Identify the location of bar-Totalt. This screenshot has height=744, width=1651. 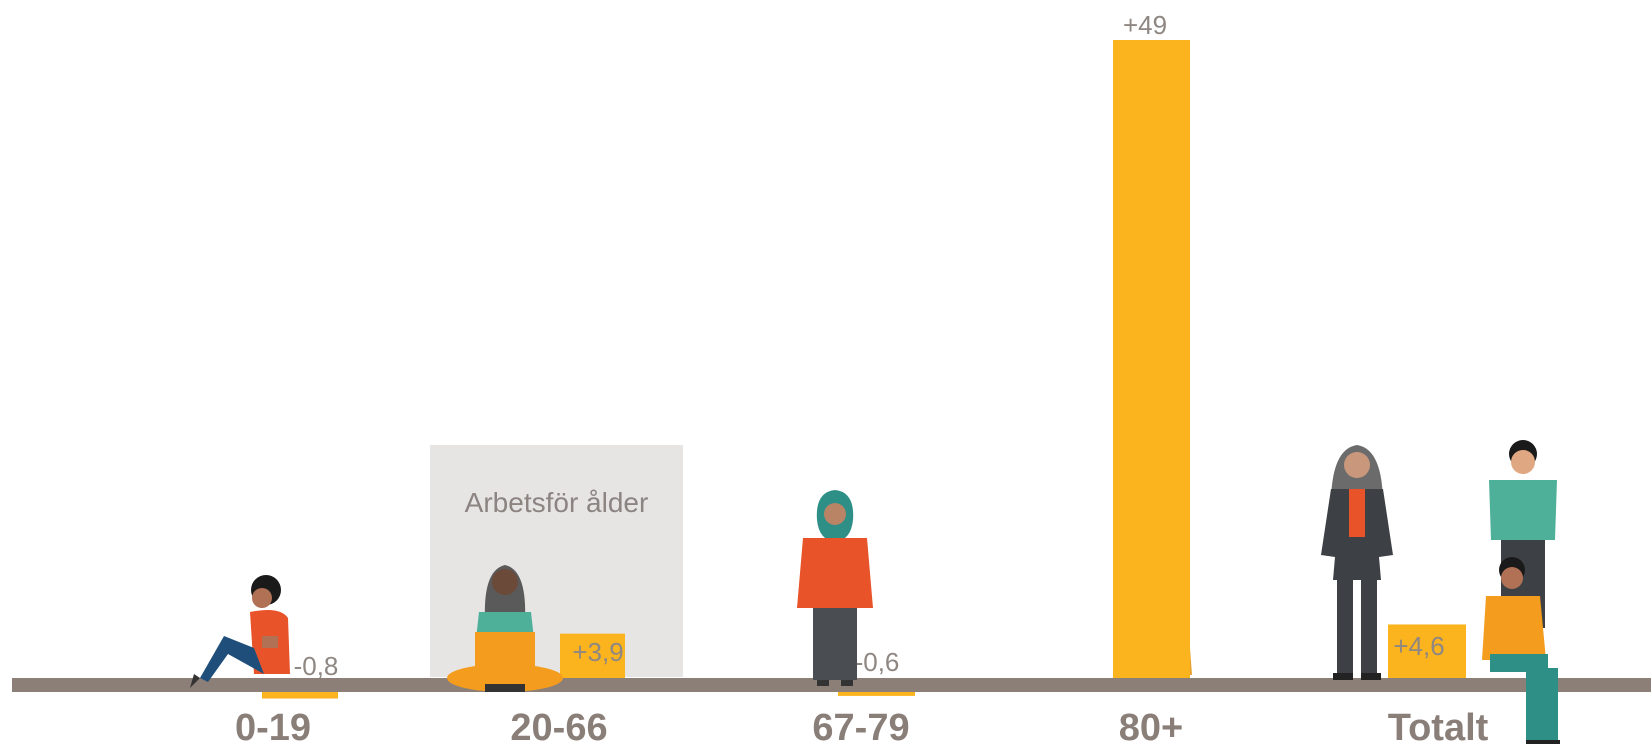
(1427, 654).